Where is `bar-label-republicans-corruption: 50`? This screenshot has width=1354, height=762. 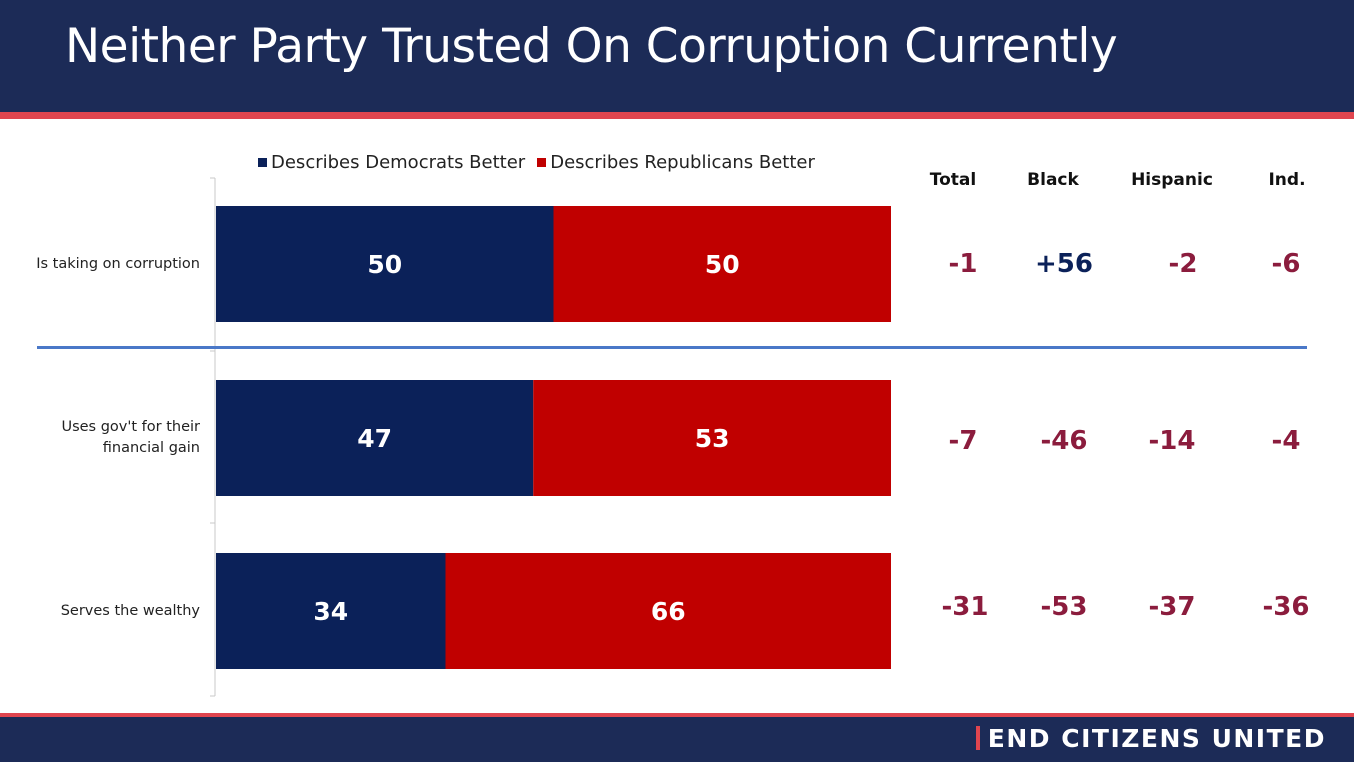 bar-label-republicans-corruption: 50 is located at coordinates (722, 264).